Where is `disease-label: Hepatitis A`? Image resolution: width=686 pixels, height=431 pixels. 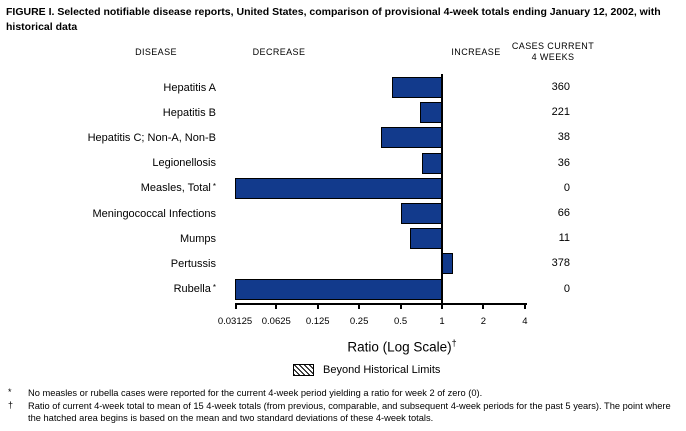 disease-label: Hepatitis A is located at coordinates (108, 87).